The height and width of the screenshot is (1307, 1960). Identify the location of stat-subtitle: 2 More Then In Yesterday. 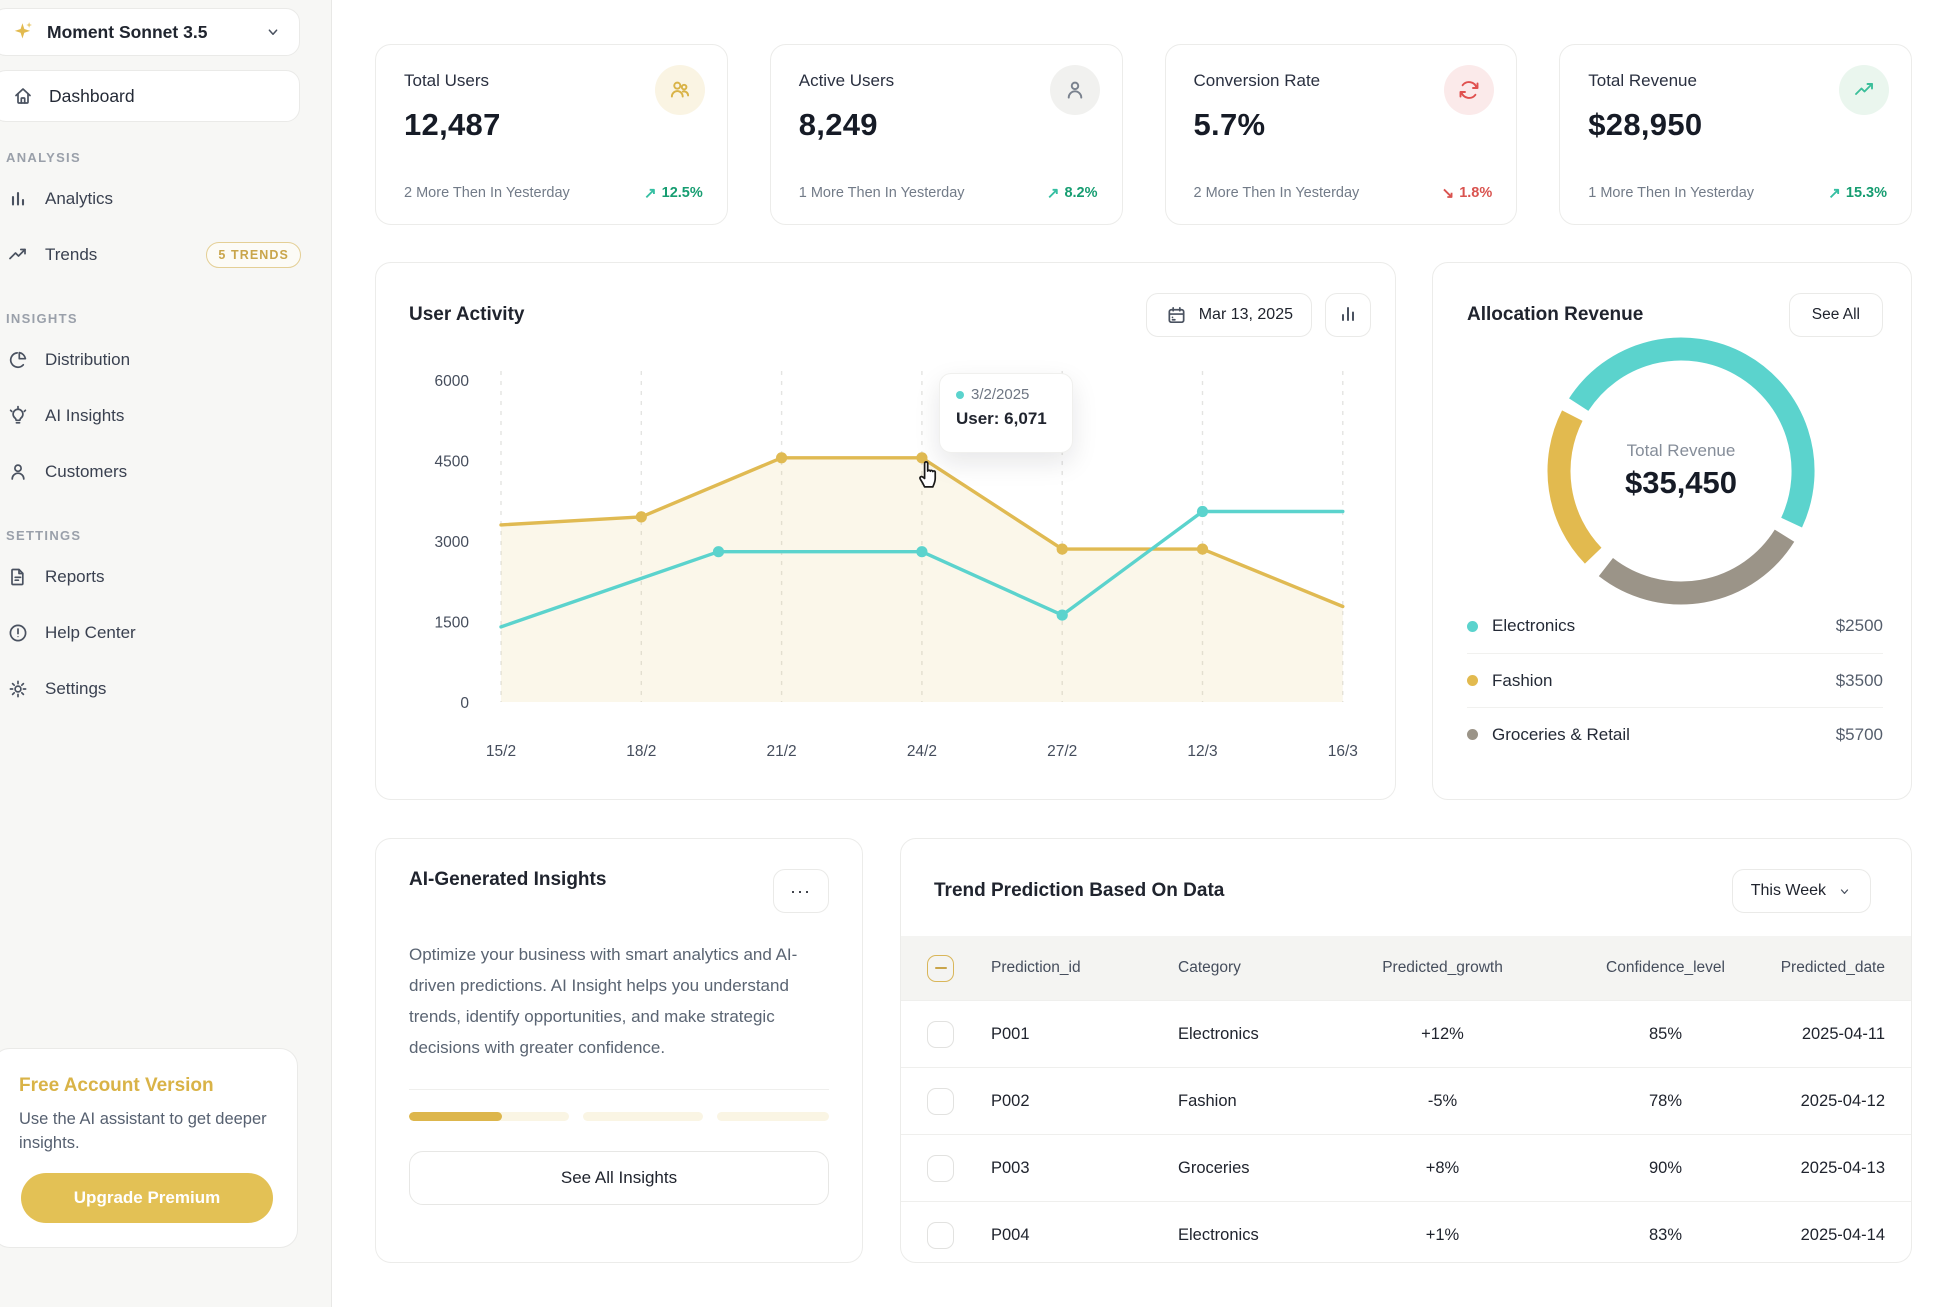
(487, 193).